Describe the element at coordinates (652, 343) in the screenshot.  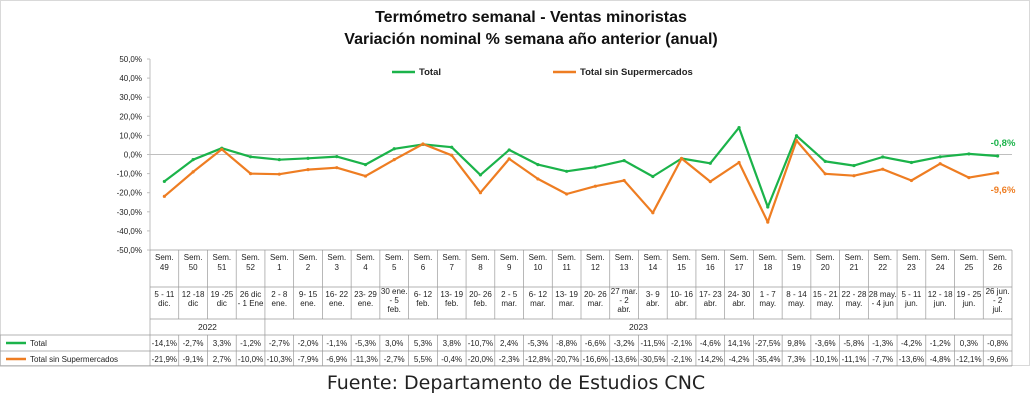
I see `table-value-cell: -11,5%` at that location.